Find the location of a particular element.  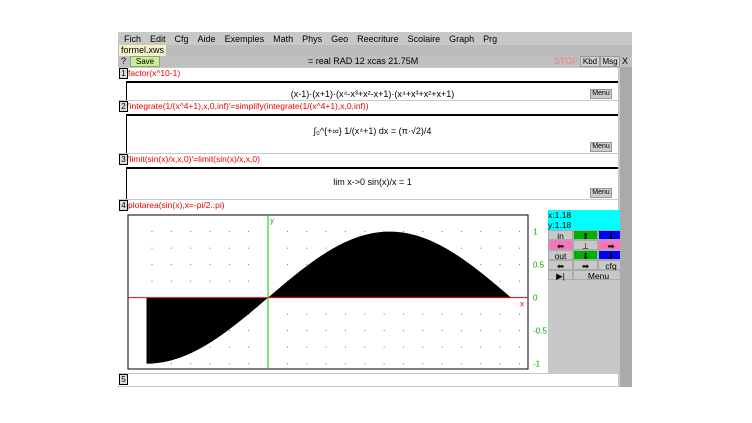

scrollbar is located at coordinates (626, 227).